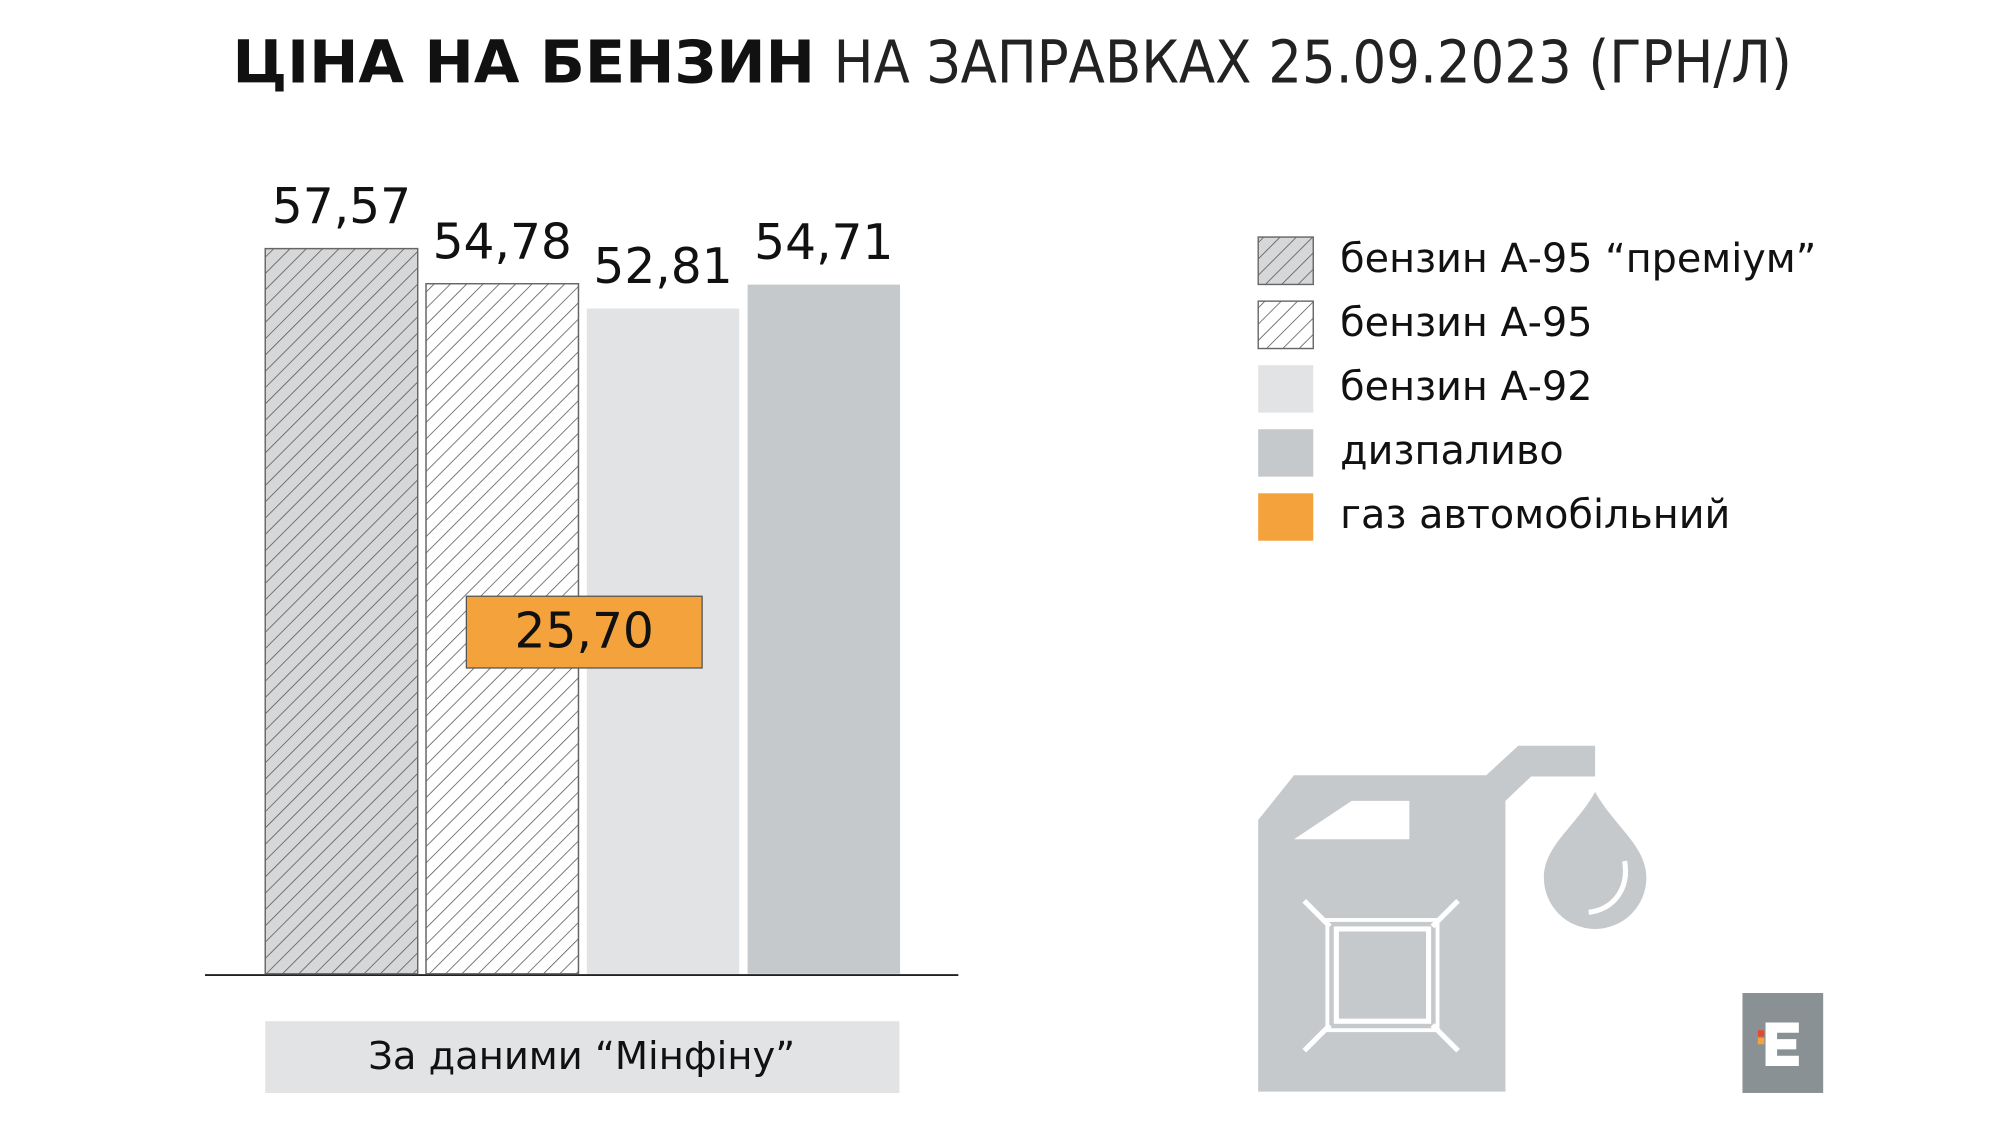 The width and height of the screenshot is (2000, 1125). Describe the element at coordinates (823, 243) in the screenshot. I see `value-label: 54,71` at that location.